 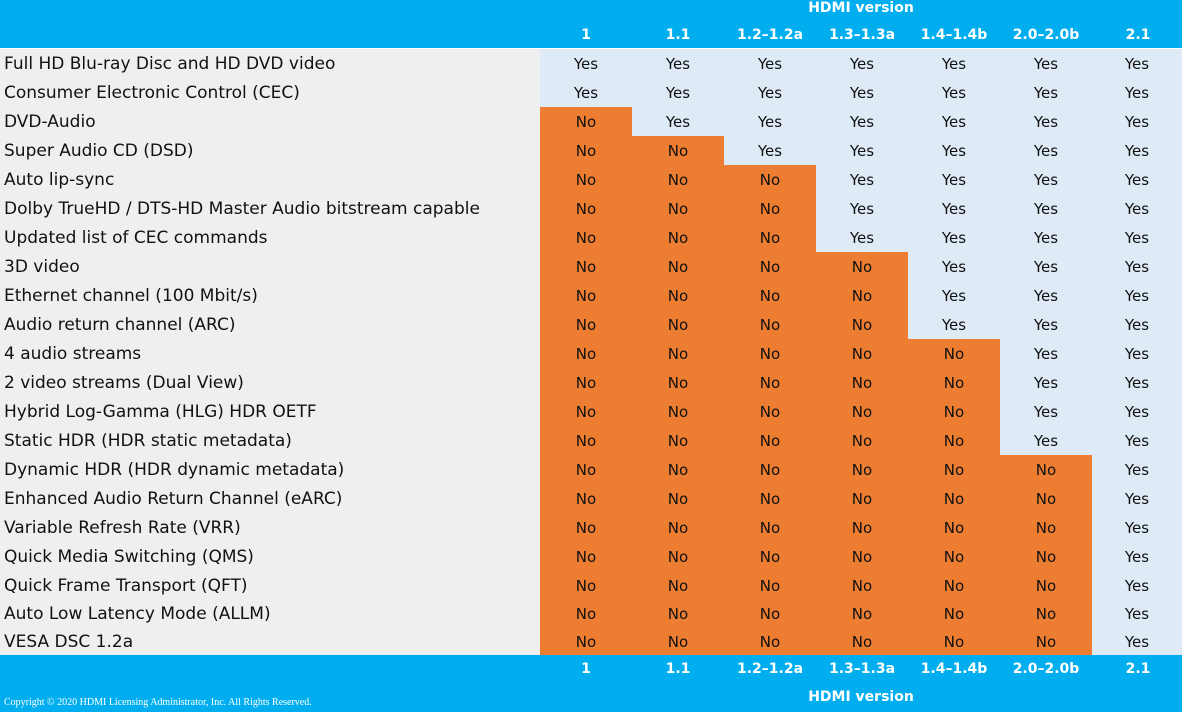 What do you see at coordinates (591, 150) in the screenshot?
I see `table-row: Super Audio CD (DSD) No No Yes Yes Yes Yes Yes` at bounding box center [591, 150].